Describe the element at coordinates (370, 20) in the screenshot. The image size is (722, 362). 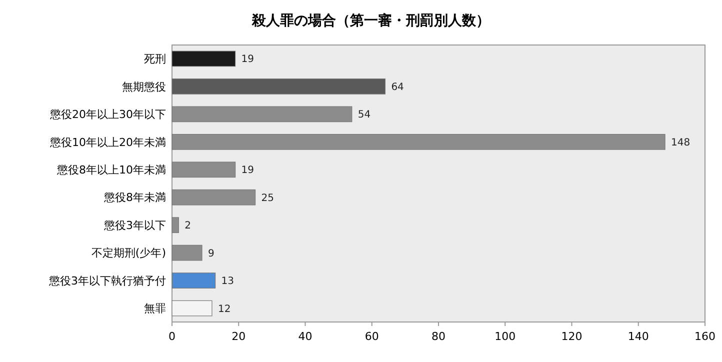
I see `chart-title: 殺人罪の場合（第一審・刑罰別人数）` at that location.